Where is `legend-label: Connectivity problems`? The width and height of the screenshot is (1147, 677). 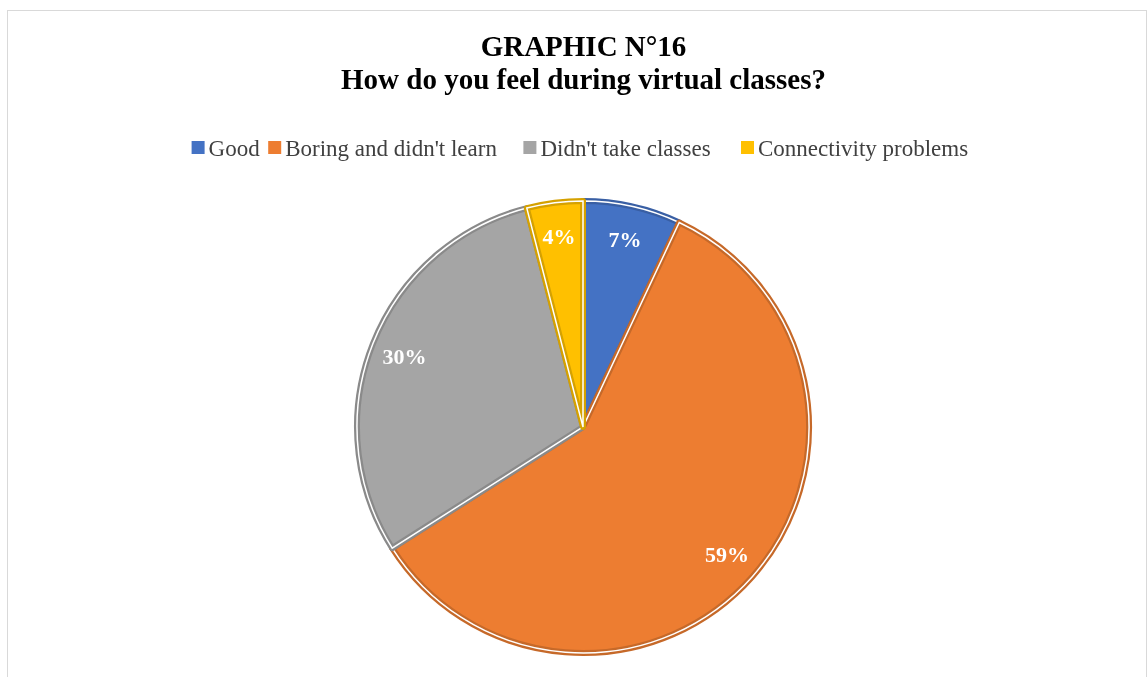
legend-label: Connectivity problems is located at coordinates (863, 148).